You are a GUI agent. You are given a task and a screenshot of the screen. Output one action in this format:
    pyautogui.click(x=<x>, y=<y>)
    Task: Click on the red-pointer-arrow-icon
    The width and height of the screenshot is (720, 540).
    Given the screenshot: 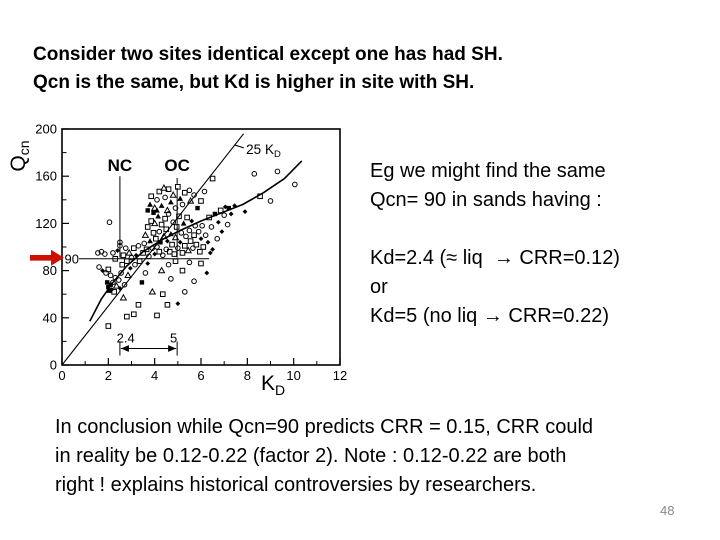 What is the action you would take?
    pyautogui.click(x=47, y=257)
    